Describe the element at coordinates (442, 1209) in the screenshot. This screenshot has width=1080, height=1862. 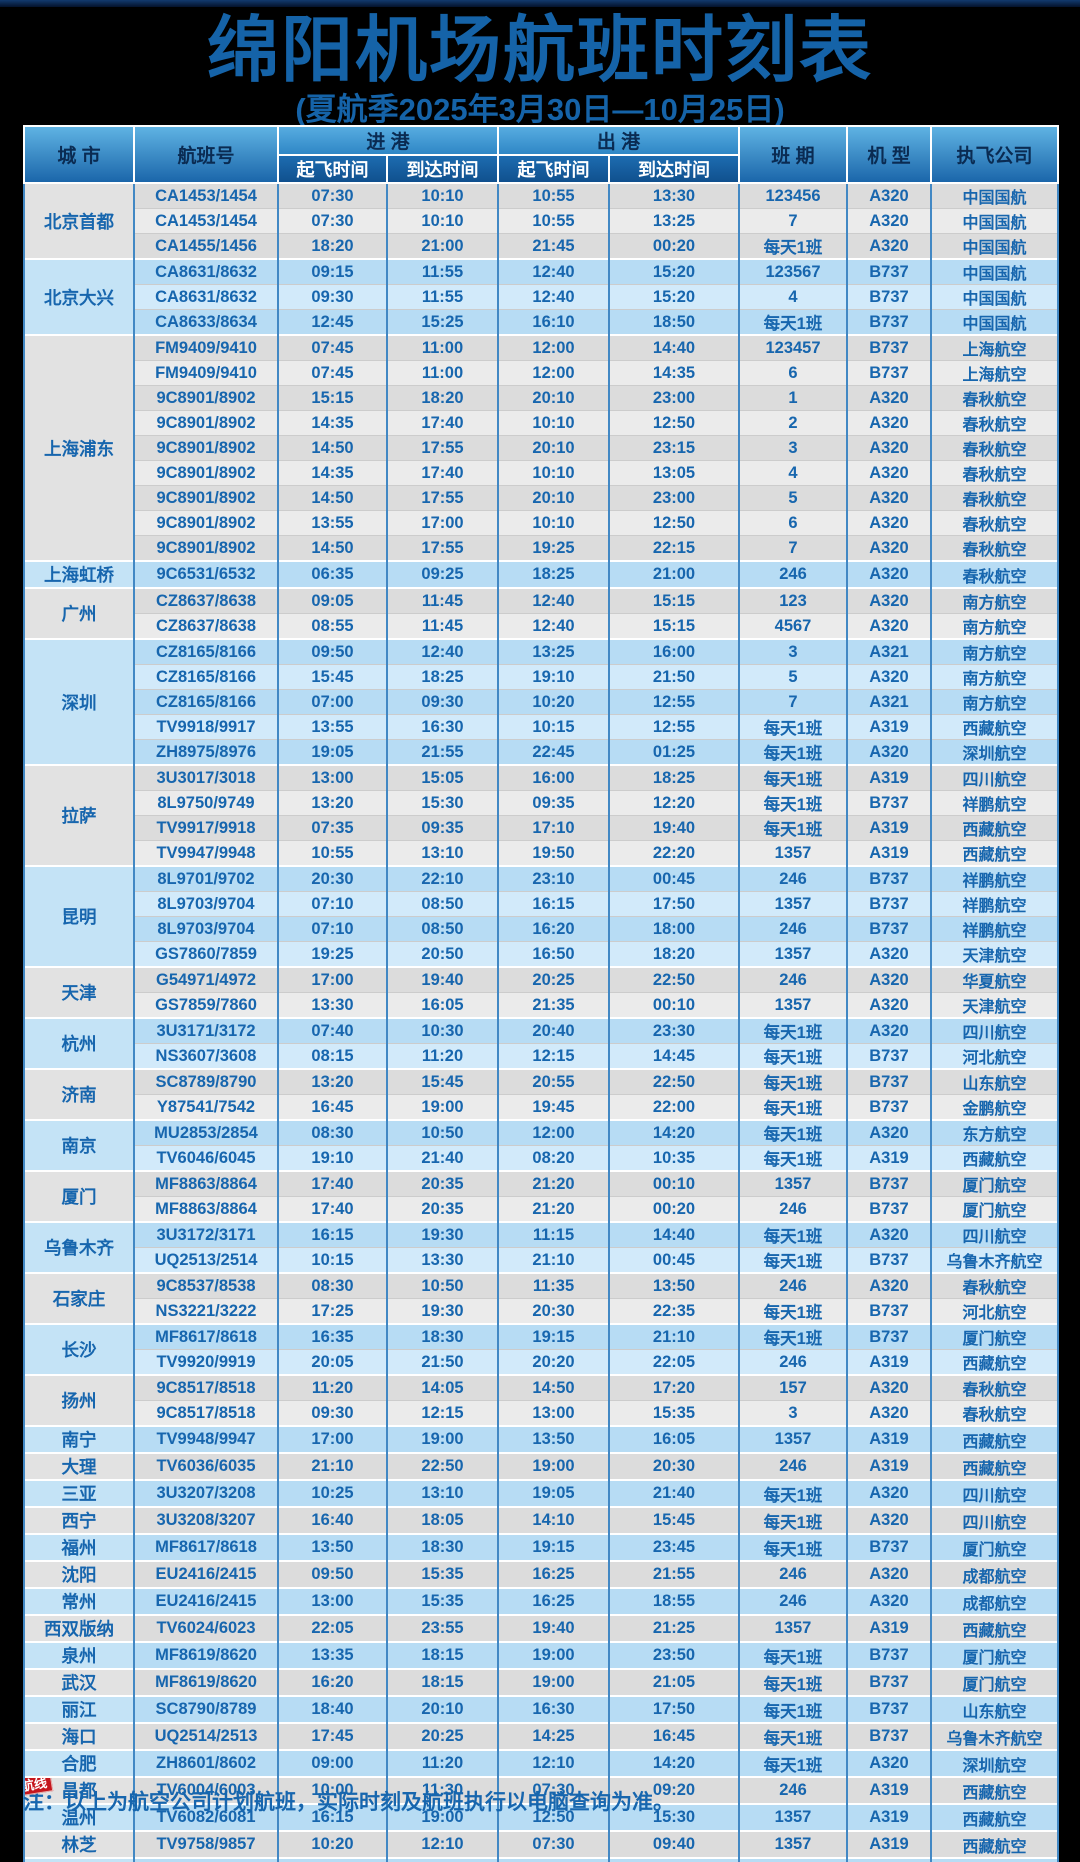
I see `inbound-arr-cell: 20:35` at that location.